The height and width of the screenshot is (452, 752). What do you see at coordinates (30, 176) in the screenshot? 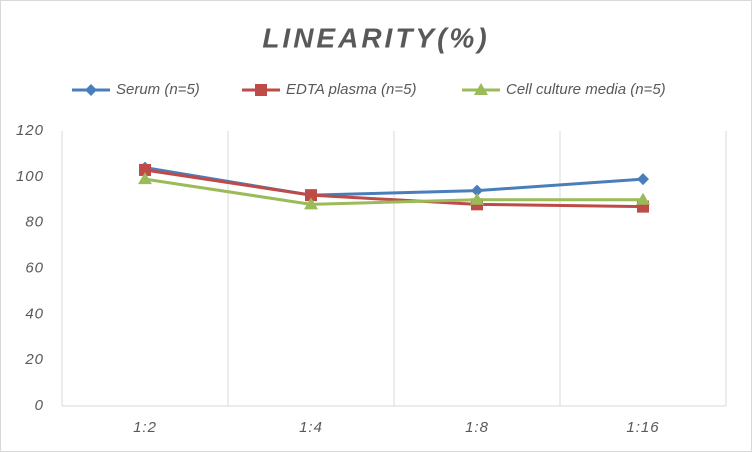
I see `y-tick-label: 100` at bounding box center [30, 176].